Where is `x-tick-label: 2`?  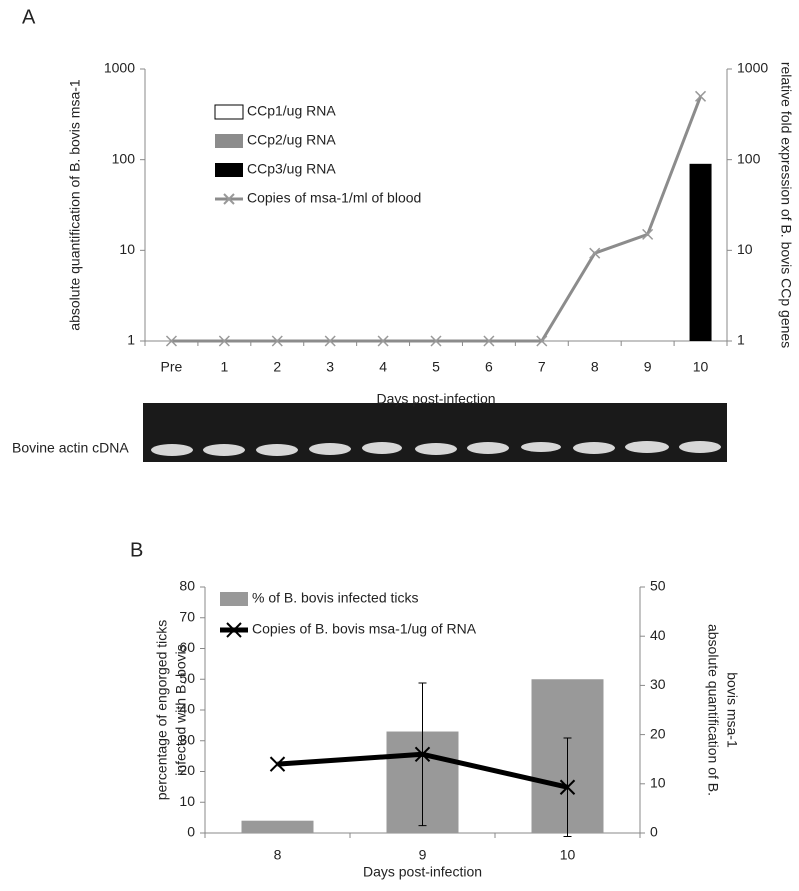 x-tick-label: 2 is located at coordinates (277, 367).